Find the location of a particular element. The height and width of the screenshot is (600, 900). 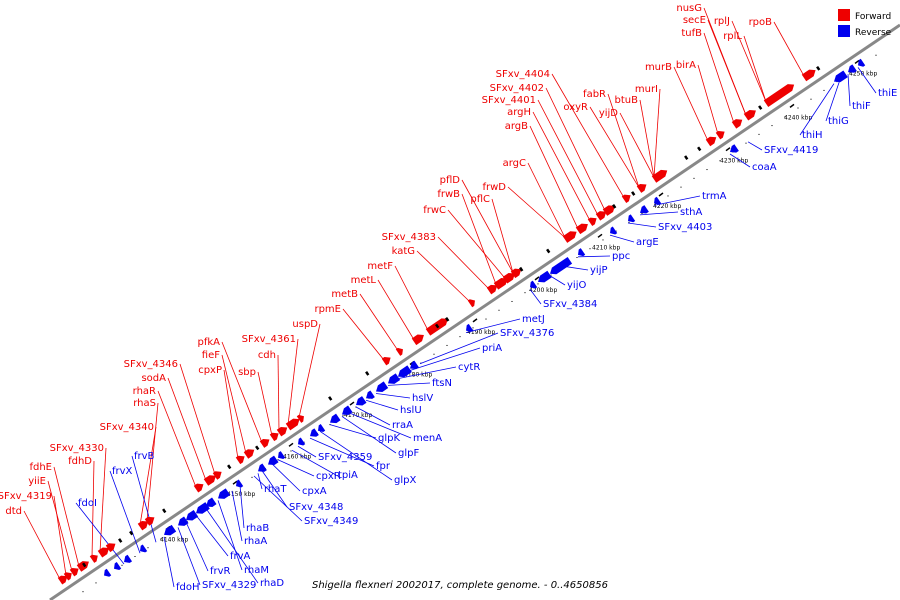

gene-label: cytR is located at coordinates (469, 367).